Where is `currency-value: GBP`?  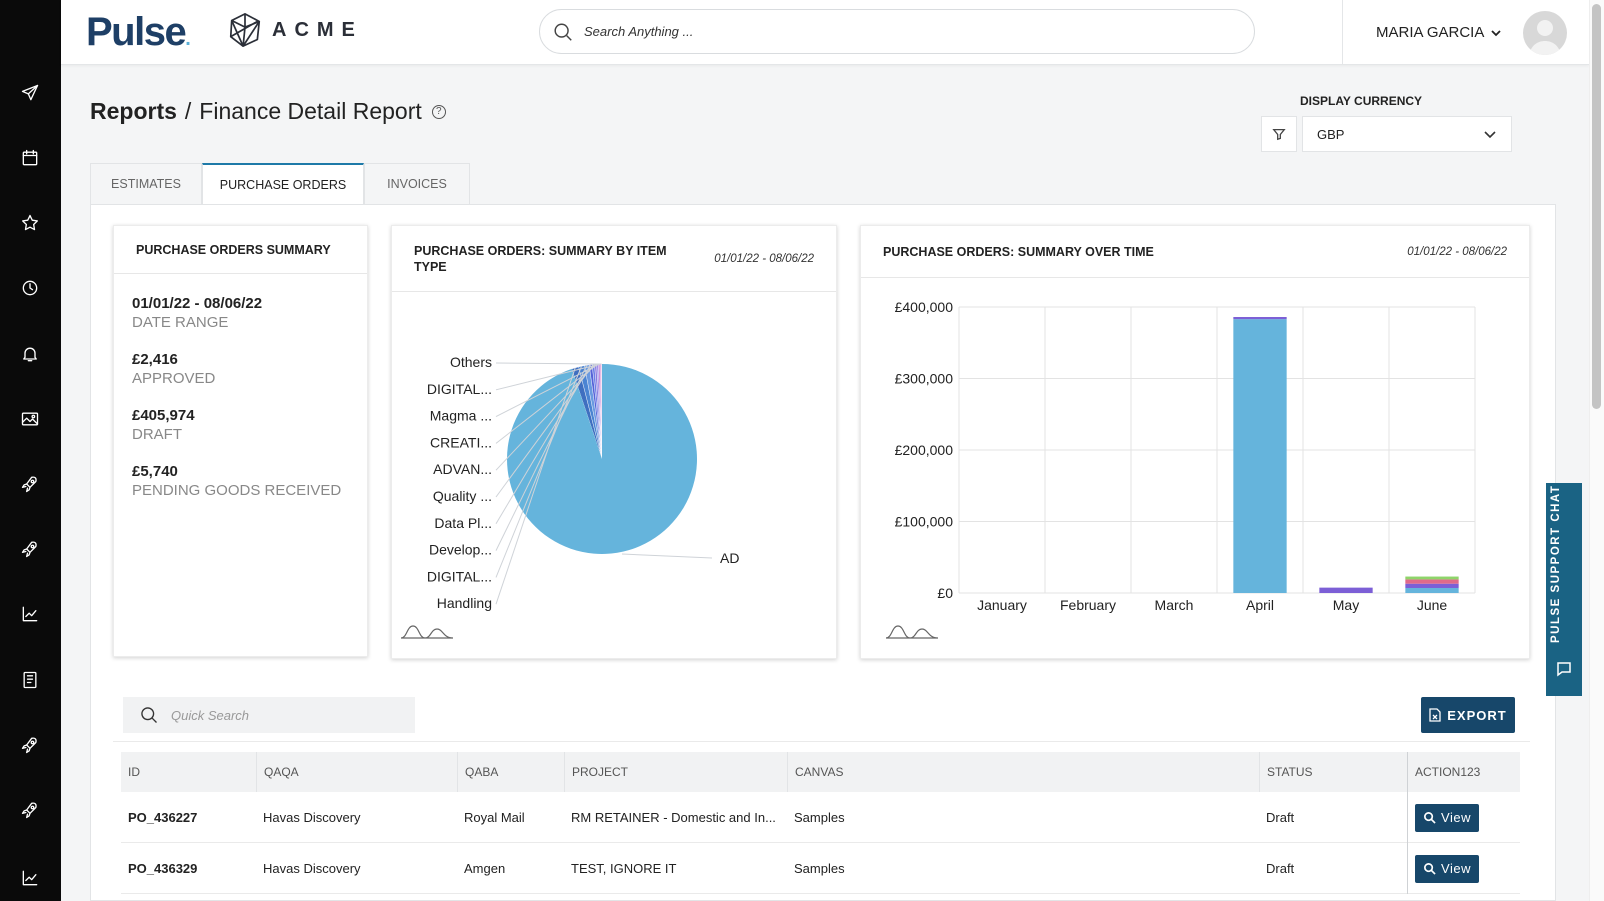 currency-value: GBP is located at coordinates (1331, 134).